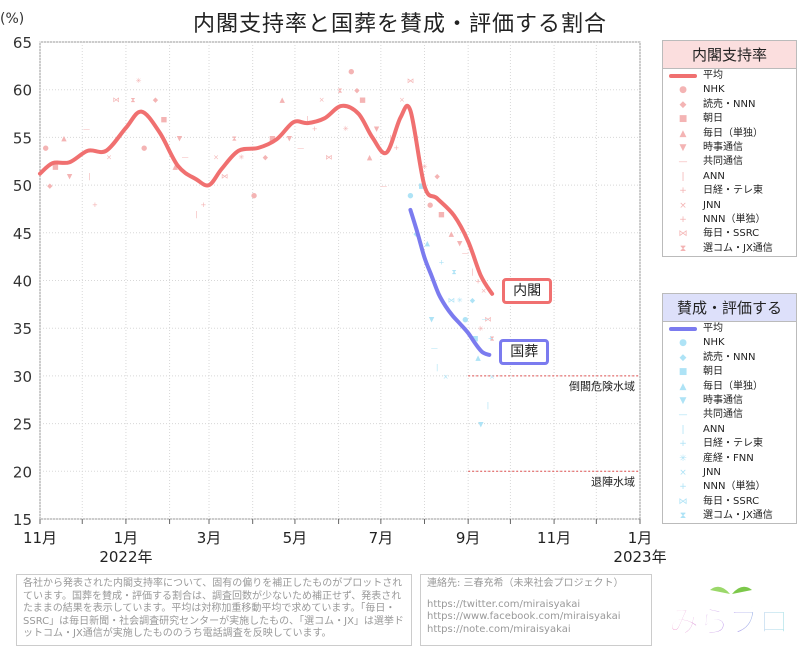  Describe the element at coordinates (683, 176) in the screenshot. I see `legend-marker: |` at that location.